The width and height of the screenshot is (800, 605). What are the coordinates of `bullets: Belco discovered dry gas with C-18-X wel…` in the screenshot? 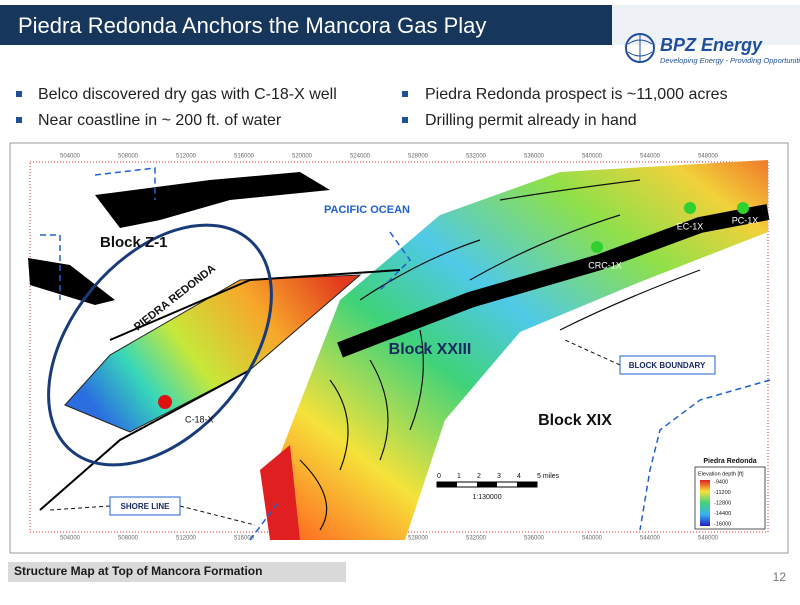 It's located at (372, 107).